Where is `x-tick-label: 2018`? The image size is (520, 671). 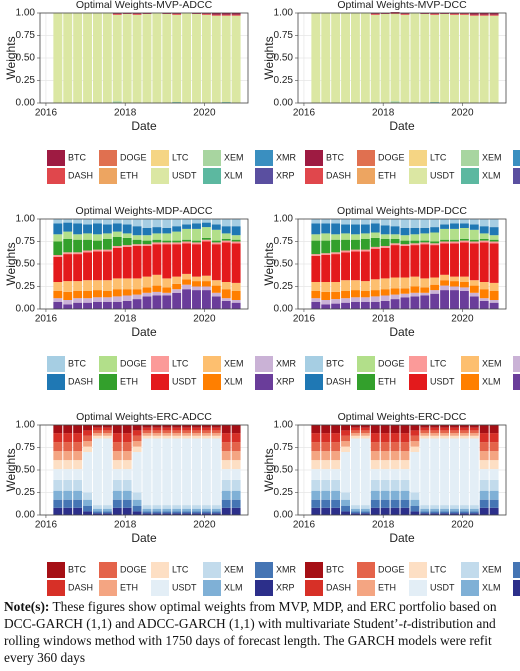 x-tick-label: 2018 is located at coordinates (125, 113).